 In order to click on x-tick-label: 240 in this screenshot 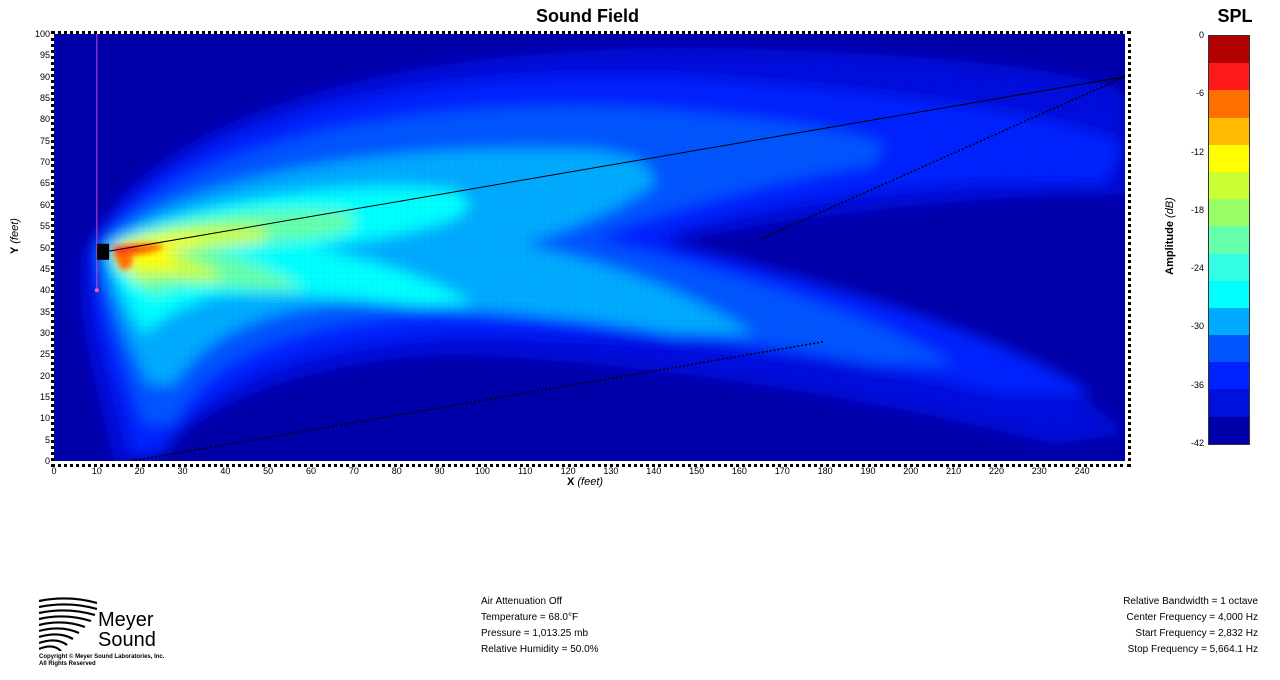, I will do `click(1082, 471)`.